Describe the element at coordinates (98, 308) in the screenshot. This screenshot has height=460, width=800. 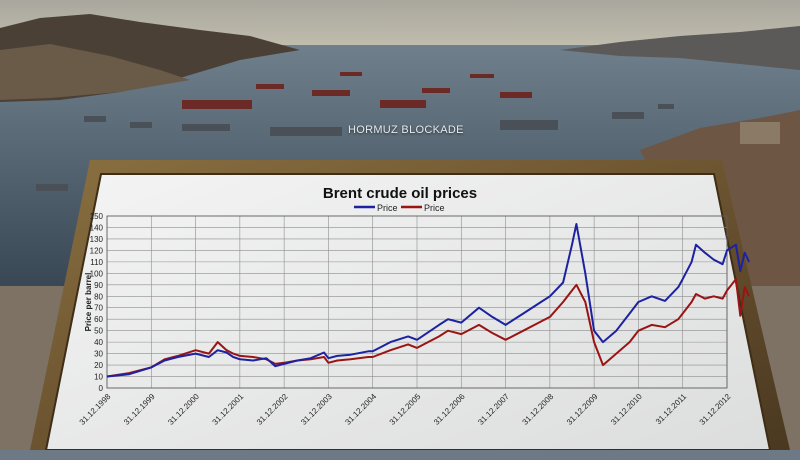
I see `y-tick-label: 70` at that location.